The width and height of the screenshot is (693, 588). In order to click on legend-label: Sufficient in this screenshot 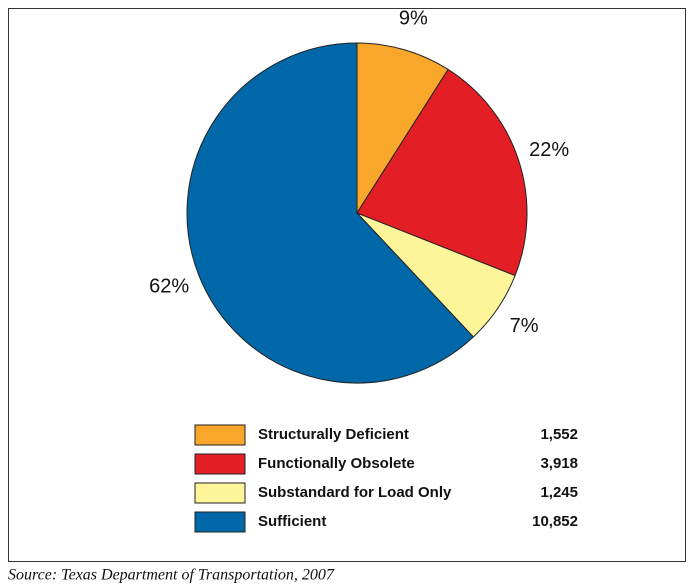, I will do `click(292, 521)`.